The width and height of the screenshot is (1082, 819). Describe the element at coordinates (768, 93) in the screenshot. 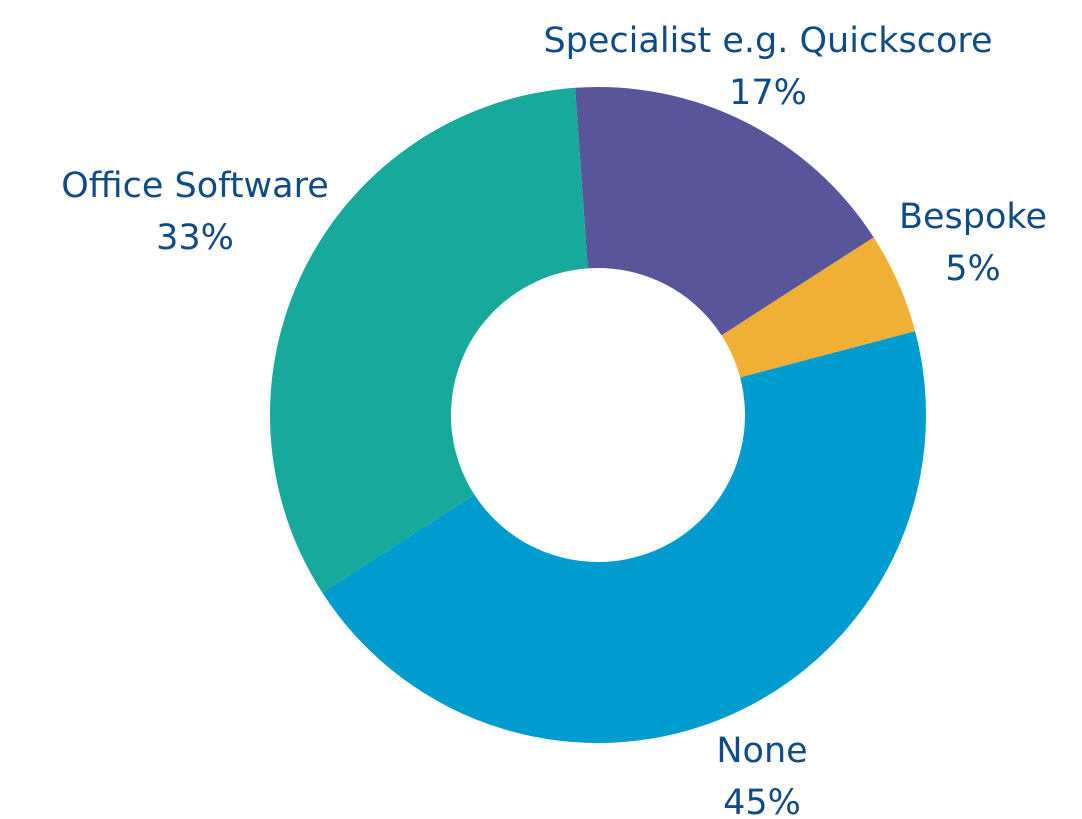

I see `slice-value-label: 17%` at that location.